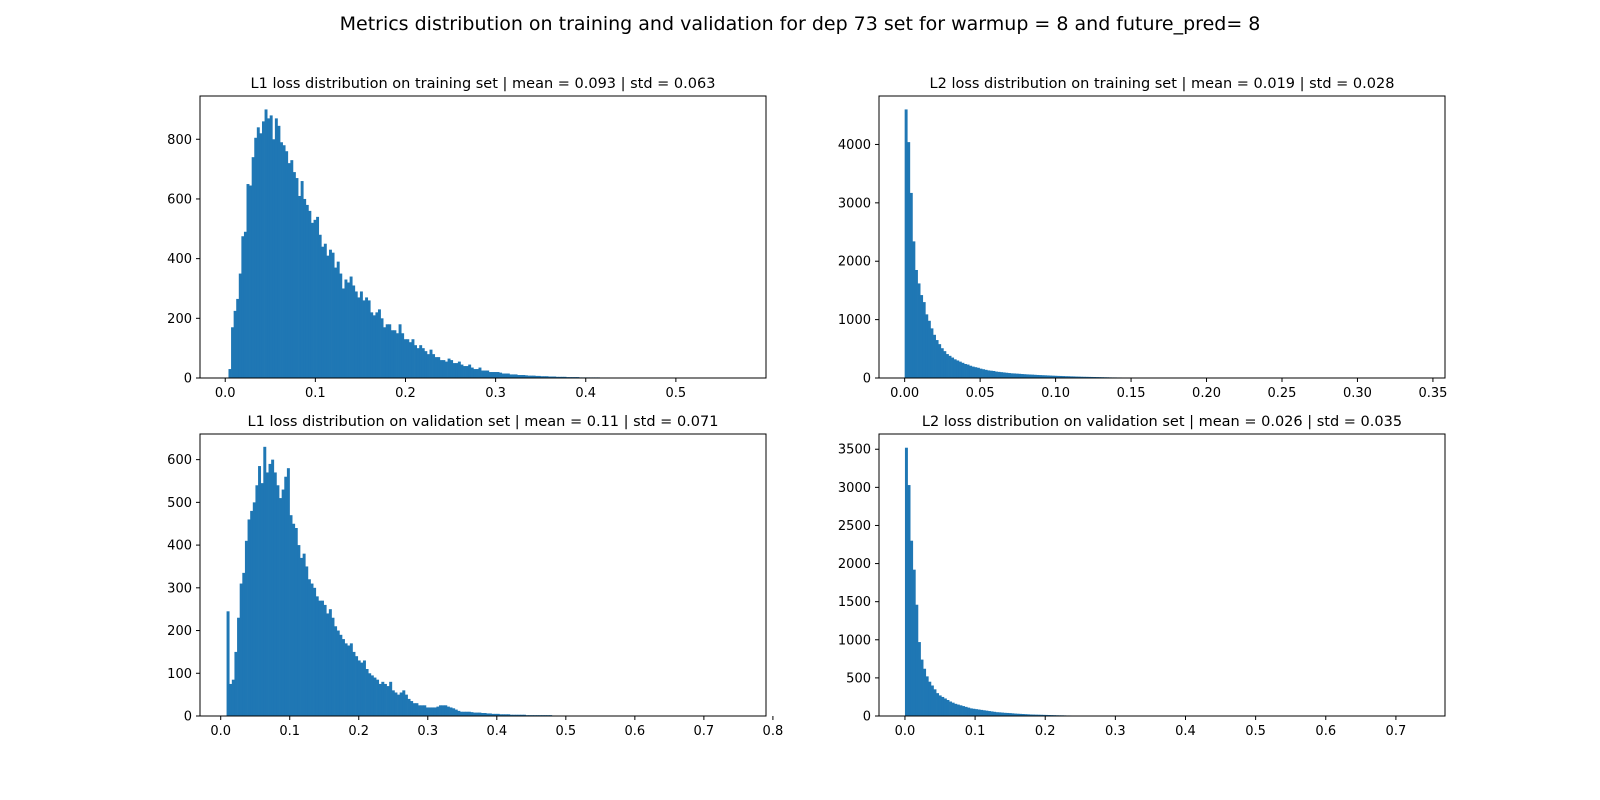 The height and width of the screenshot is (800, 1600). Describe the element at coordinates (289, 731) in the screenshot. I see `x-tick-label: 0.1` at that location.